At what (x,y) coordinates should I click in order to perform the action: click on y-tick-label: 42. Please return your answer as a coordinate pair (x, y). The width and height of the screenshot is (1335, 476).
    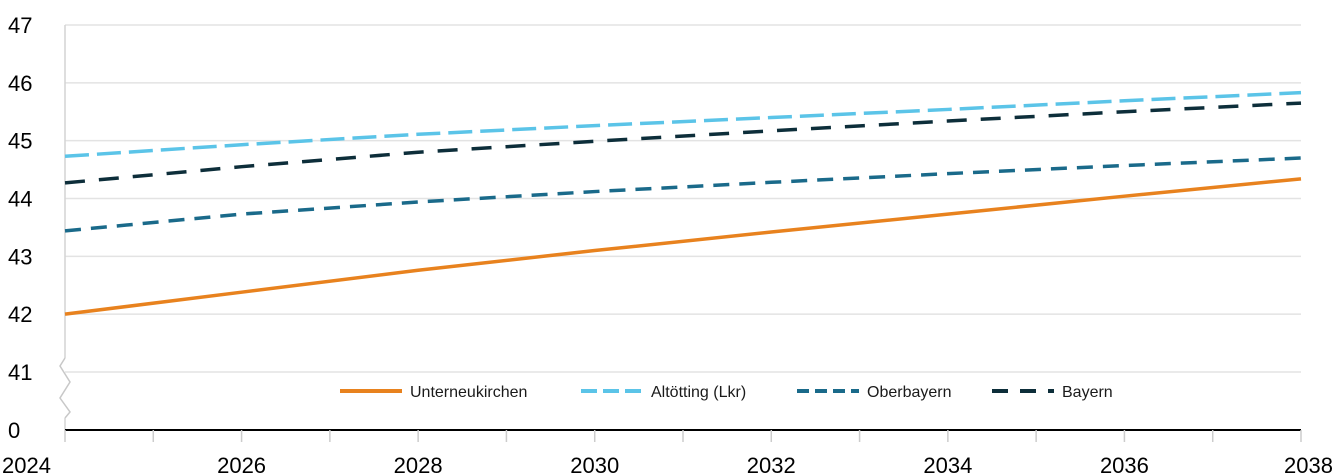
    Looking at the image, I should click on (20, 314).